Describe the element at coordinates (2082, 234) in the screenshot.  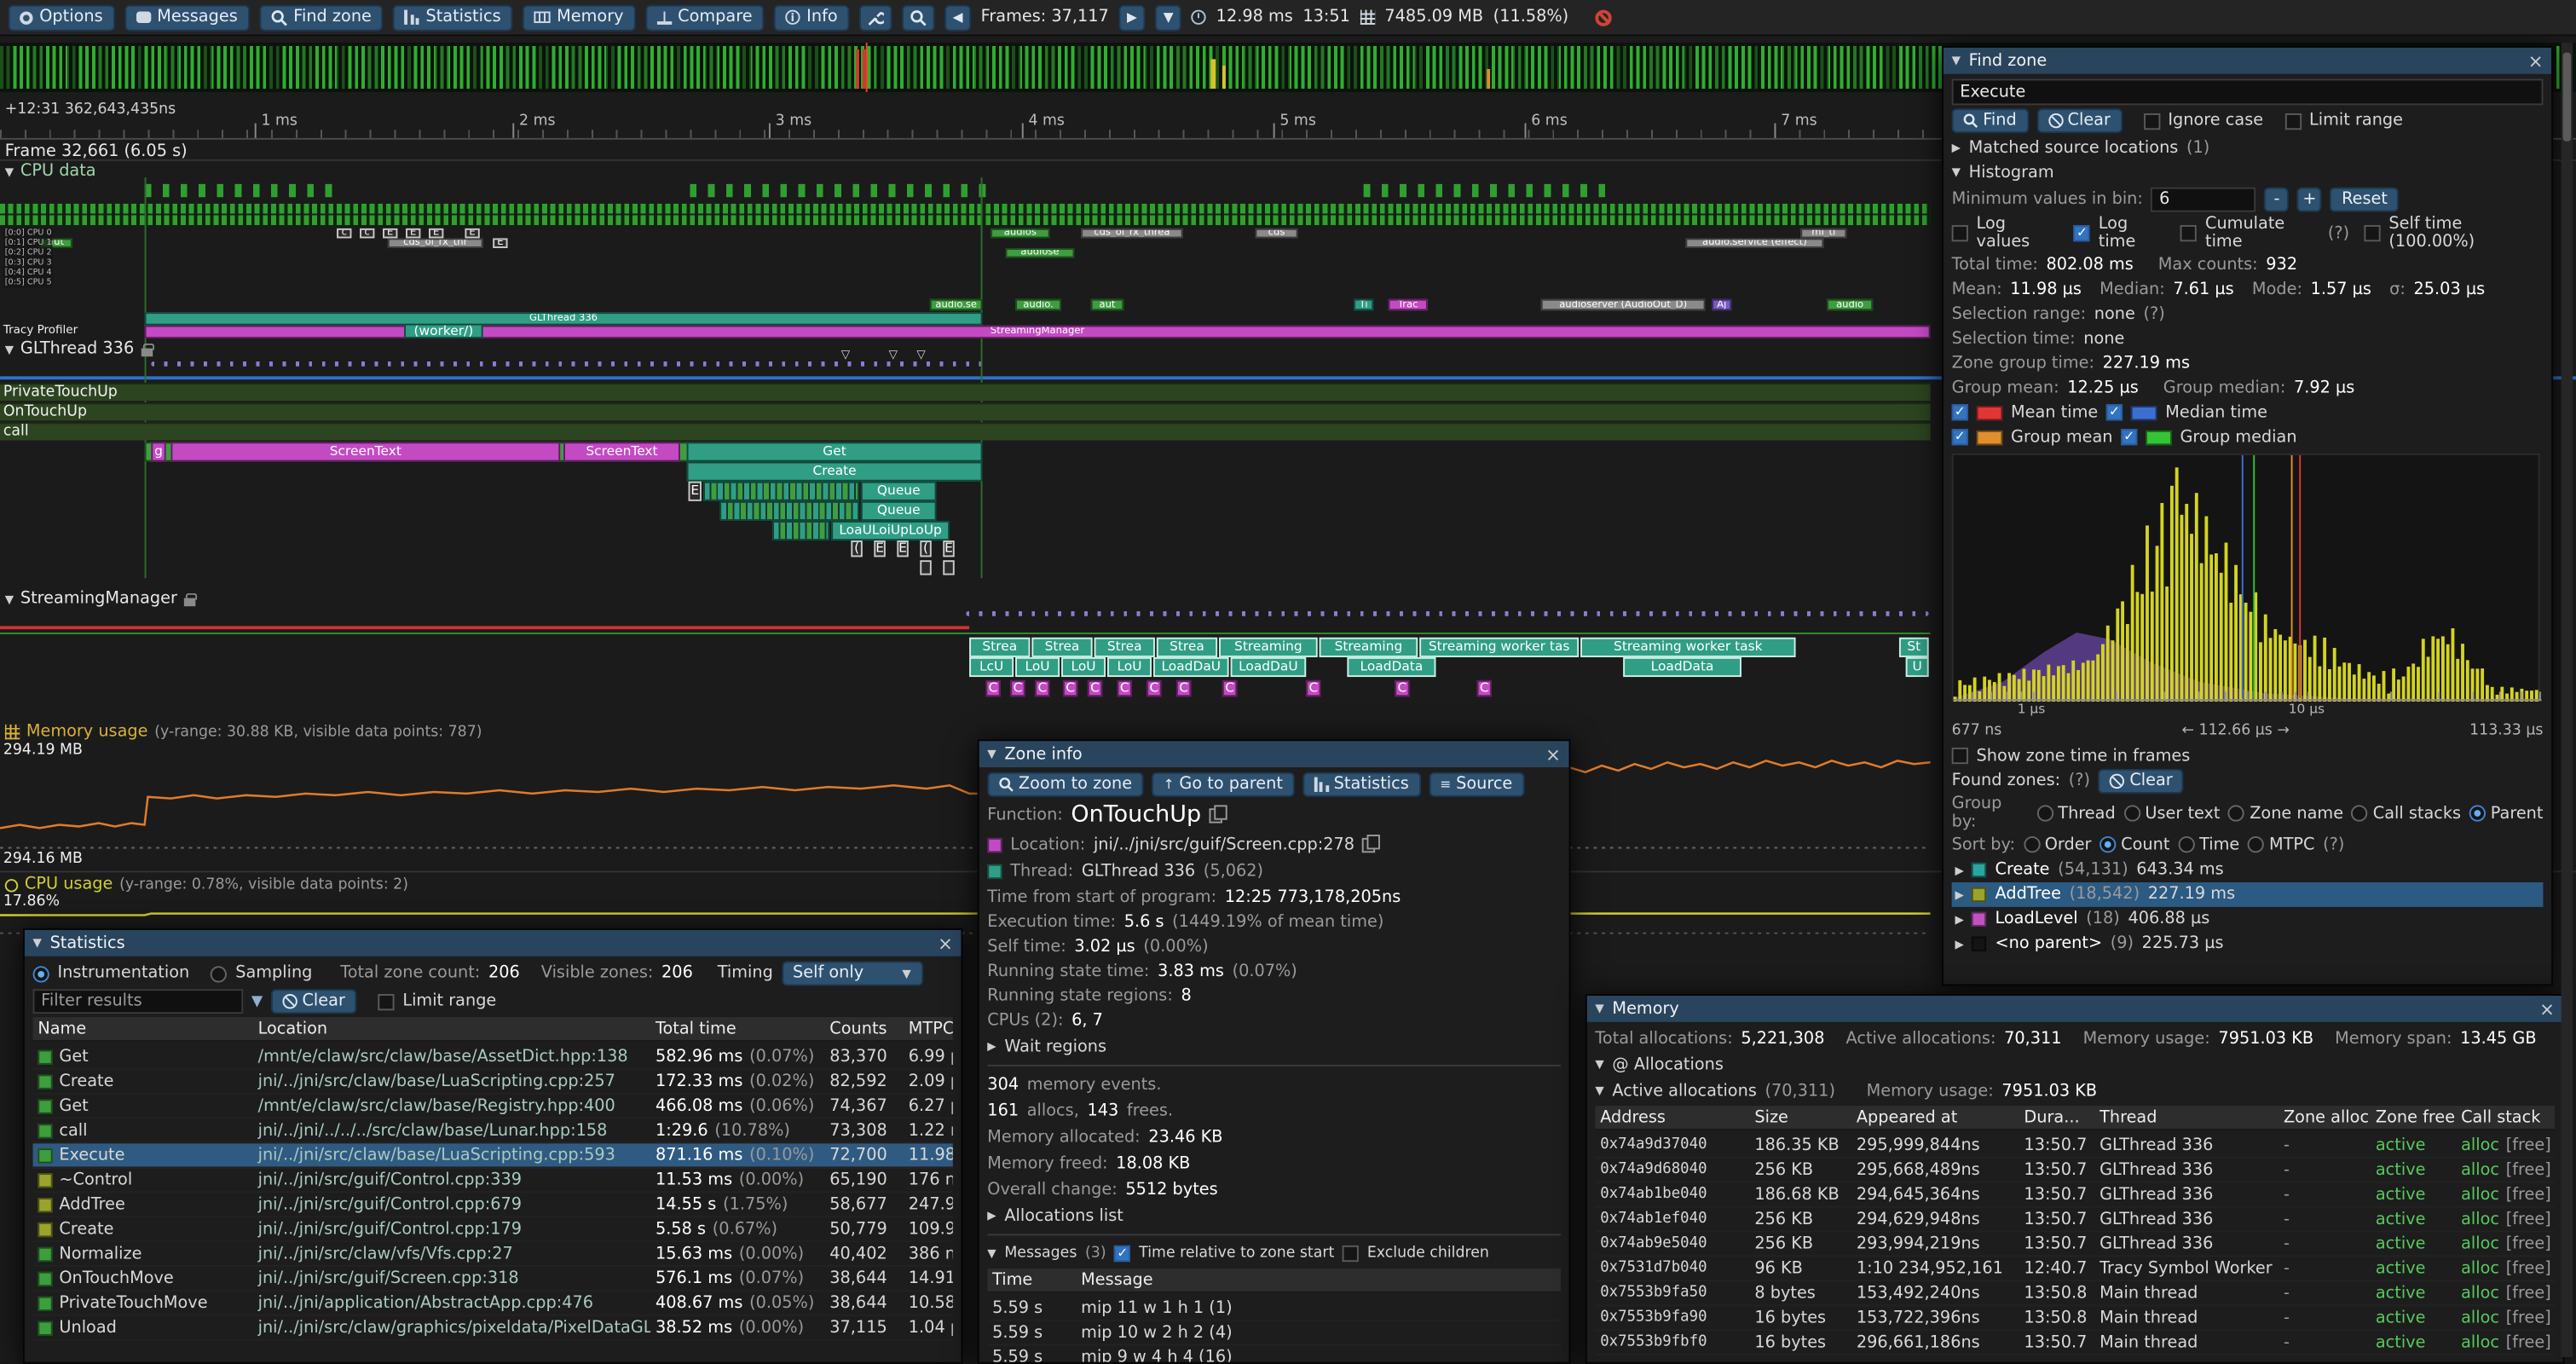
I see `log-time-checkbox: ✓` at that location.